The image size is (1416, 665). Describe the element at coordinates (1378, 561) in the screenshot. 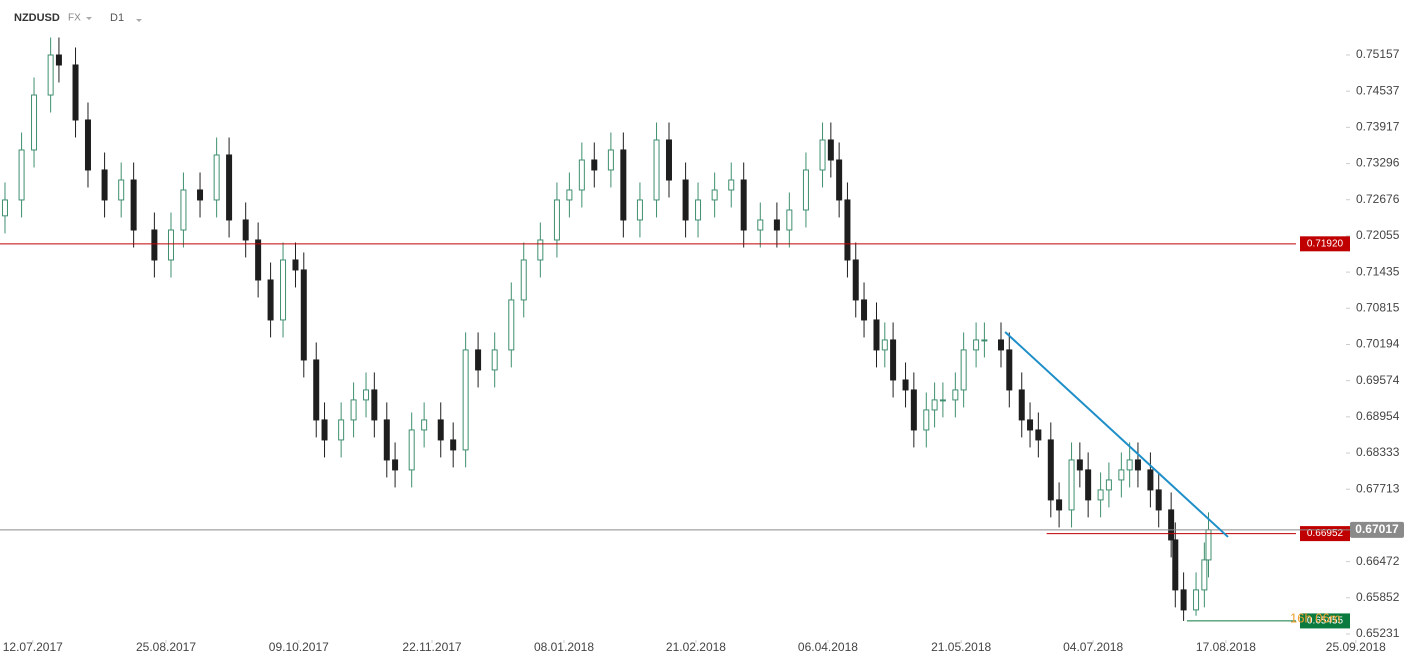

I see `y-tick-label: 0.66472` at that location.